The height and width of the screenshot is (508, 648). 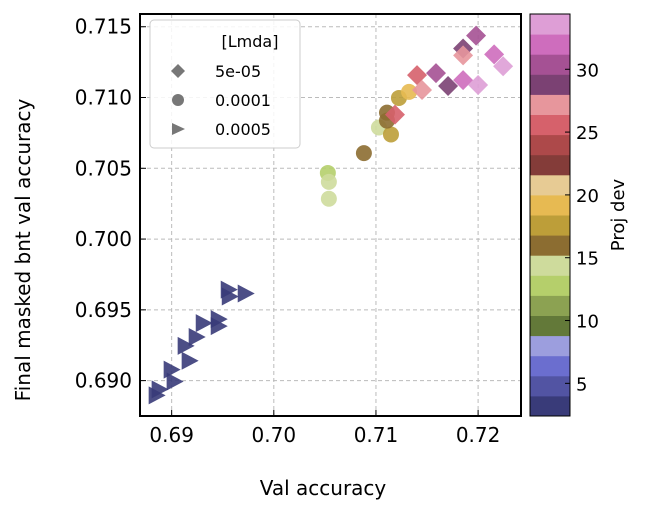 I want to click on x-tick-label: 0.71, so click(x=376, y=435).